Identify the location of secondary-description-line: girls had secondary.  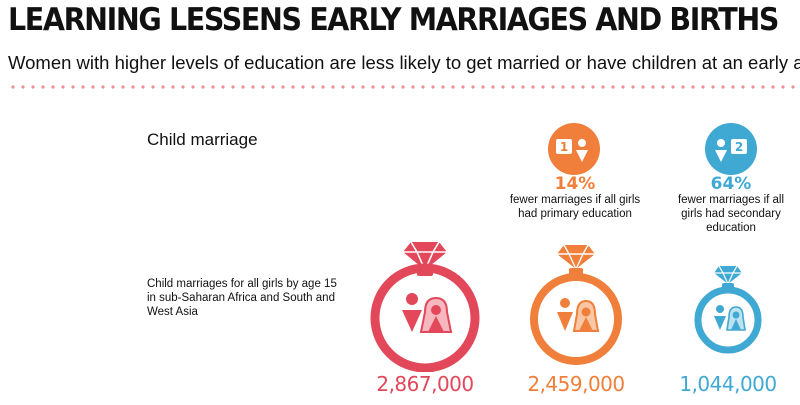
(731, 214).